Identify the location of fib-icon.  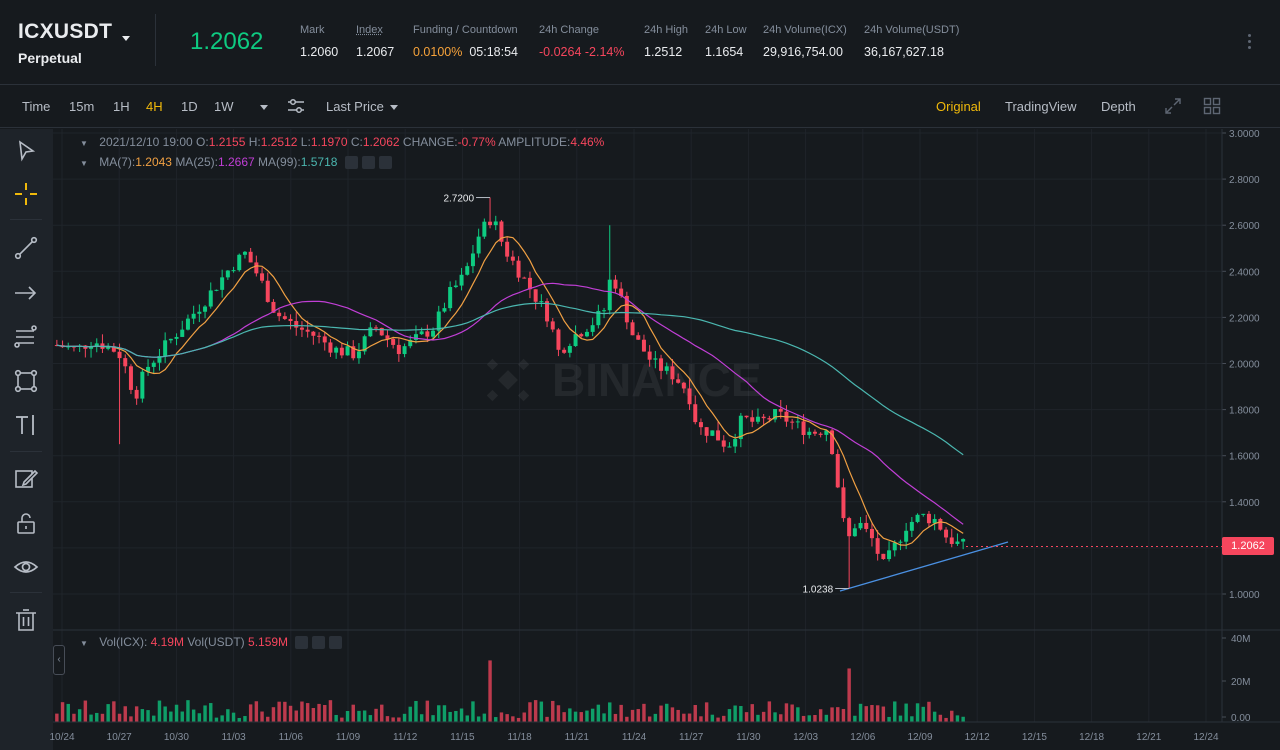
(26, 337).